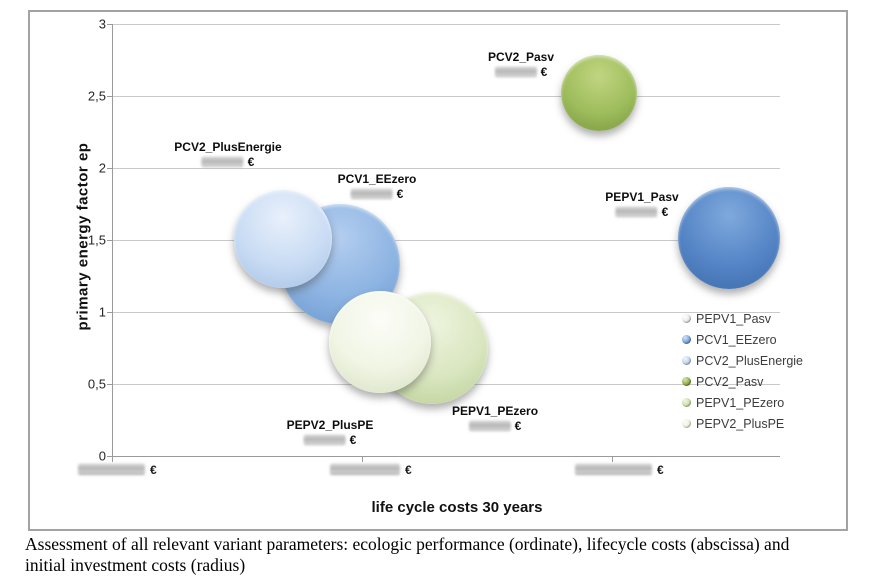 Image resolution: width=873 pixels, height=580 pixels. What do you see at coordinates (102, 24) in the screenshot?
I see `y-tick-label: 3` at bounding box center [102, 24].